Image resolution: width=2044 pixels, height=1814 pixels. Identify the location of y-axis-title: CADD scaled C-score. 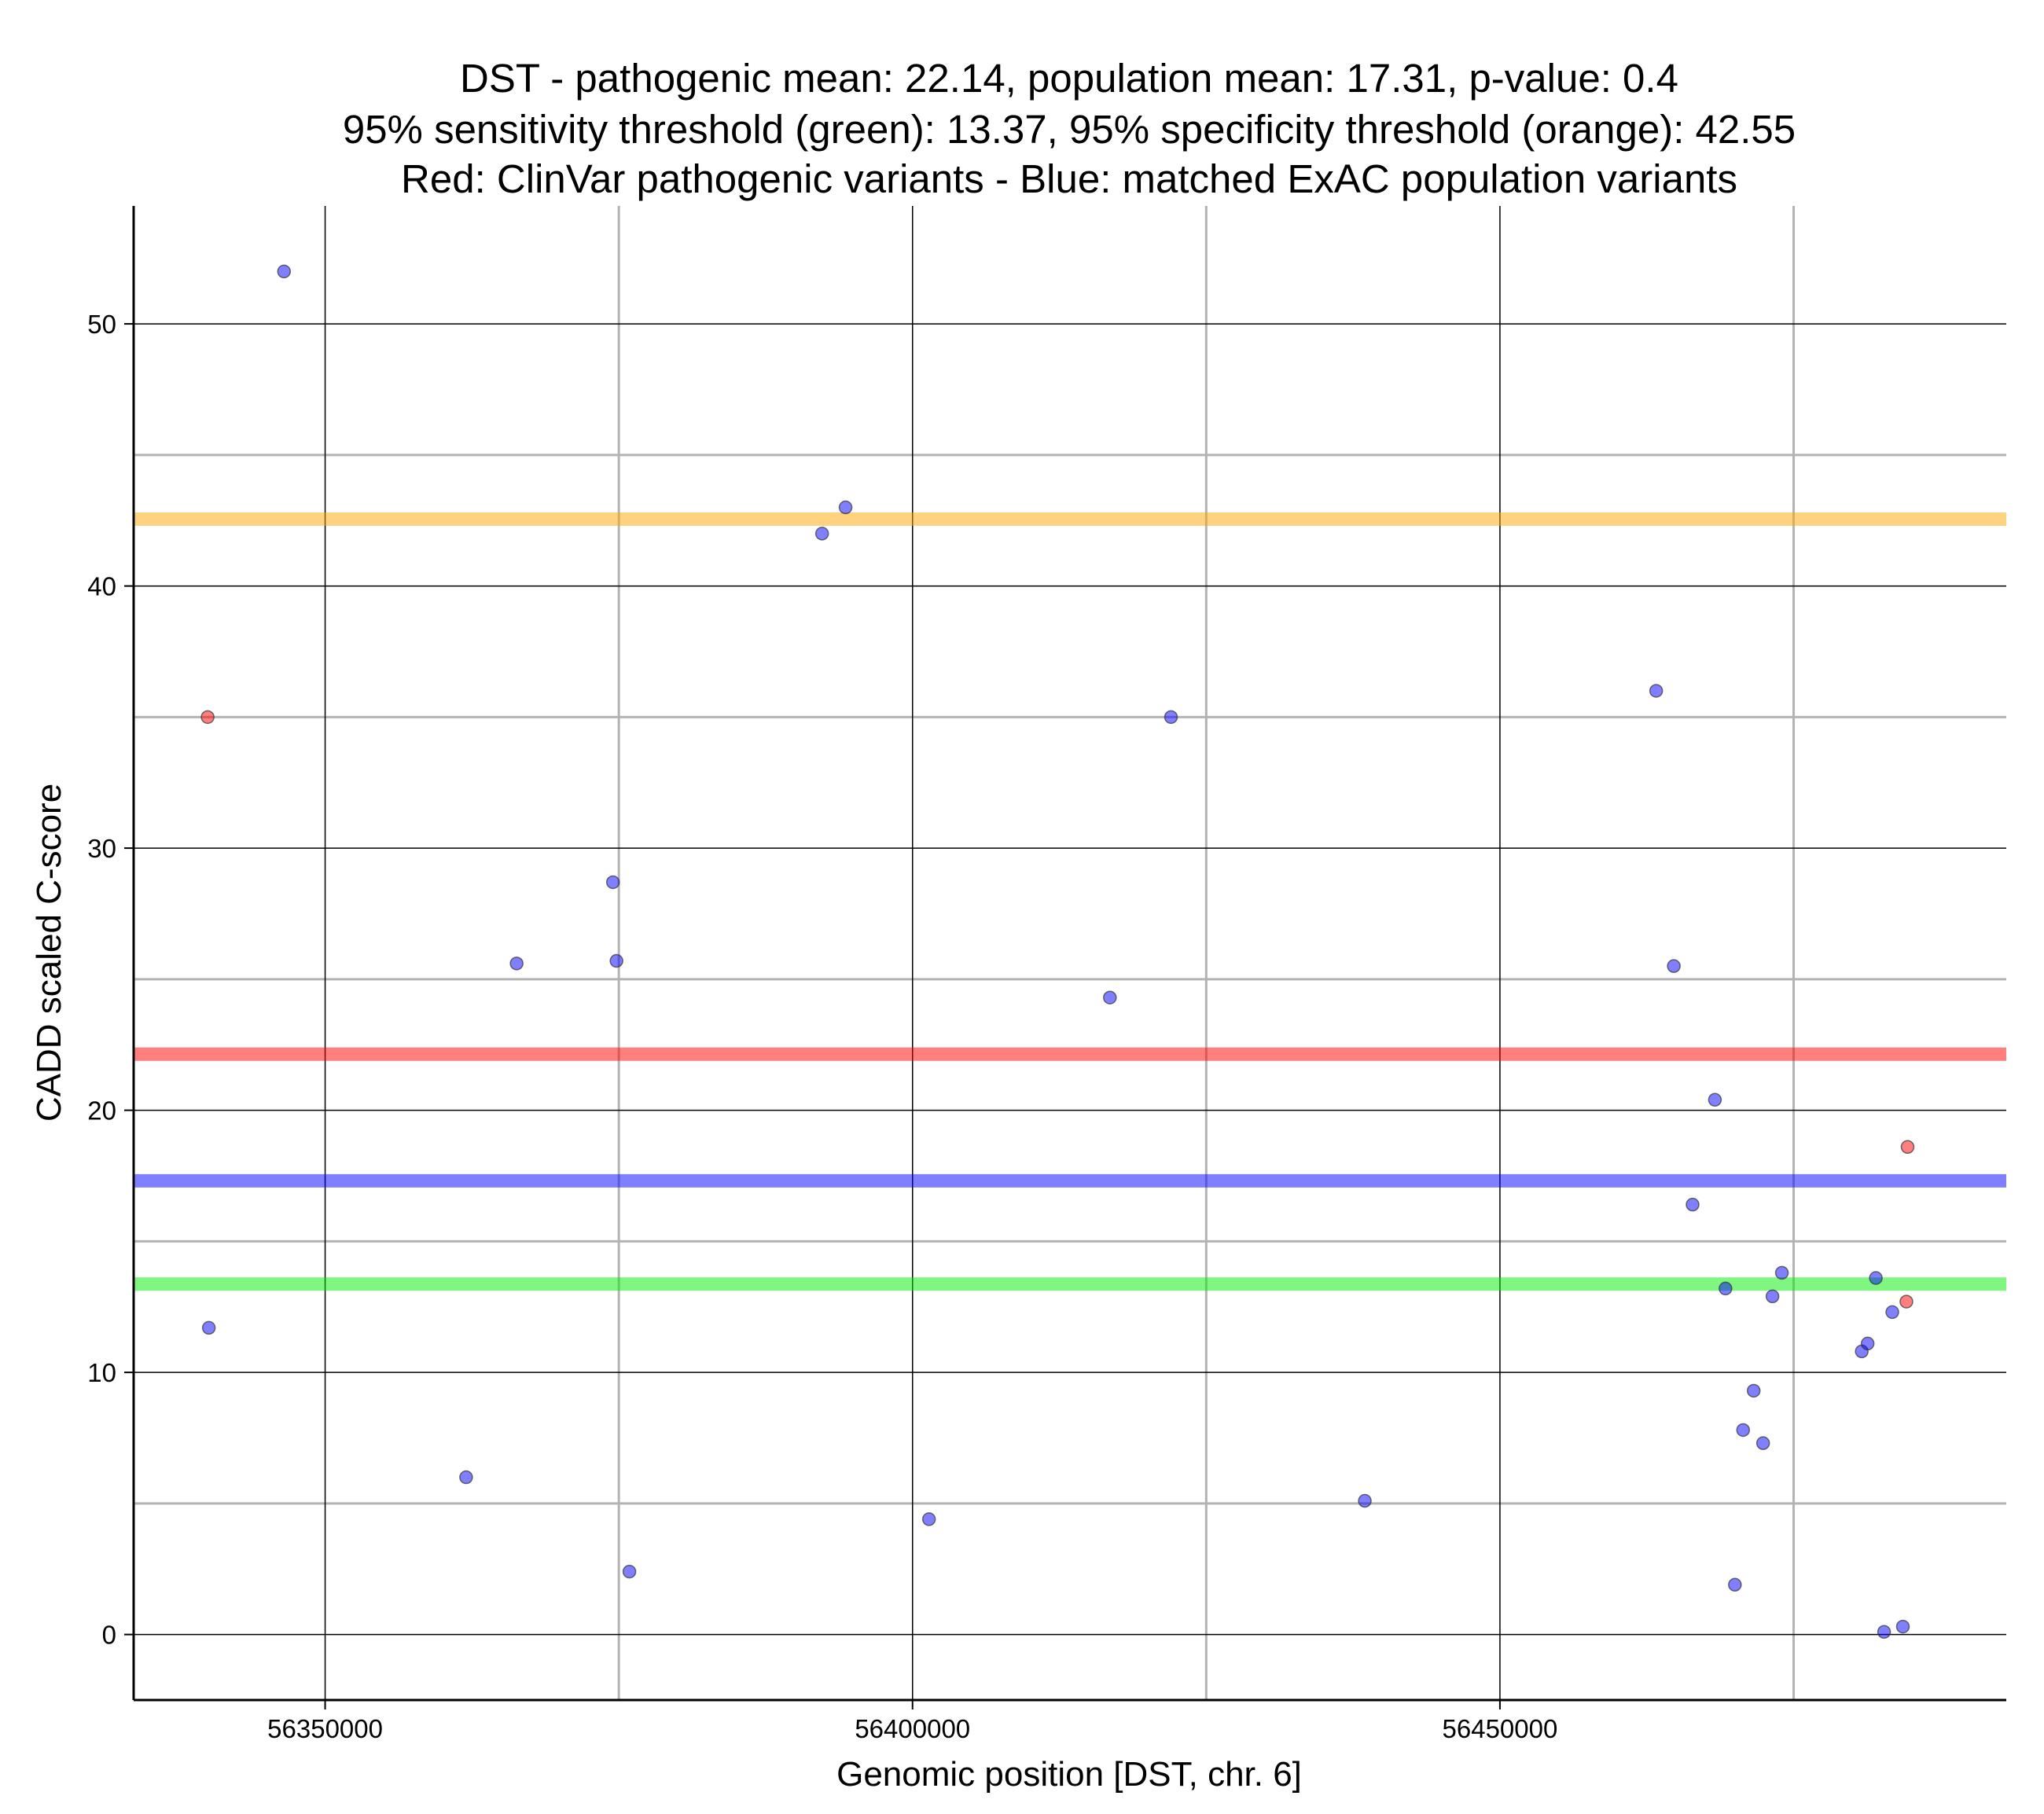
(49, 953).